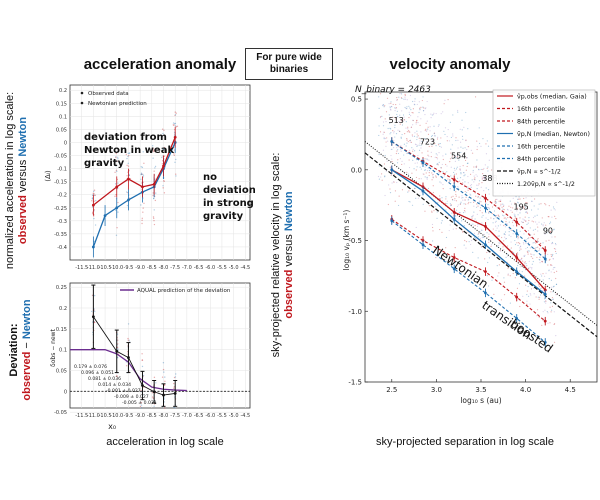 This screenshot has width=600, height=500. Describe the element at coordinates (27, 319) in the screenshot. I see `newton-word-2: Newton` at that location.